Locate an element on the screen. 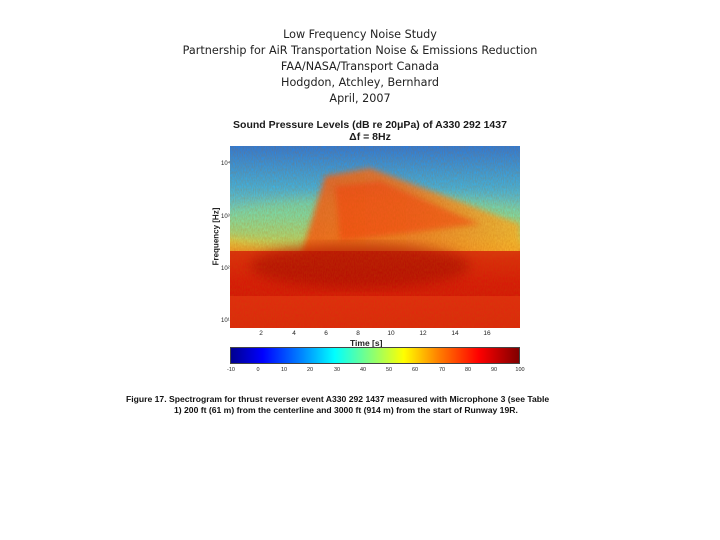 The height and width of the screenshot is (540, 720). agencies: FAA/NASA/Transport Canada is located at coordinates (360, 66).